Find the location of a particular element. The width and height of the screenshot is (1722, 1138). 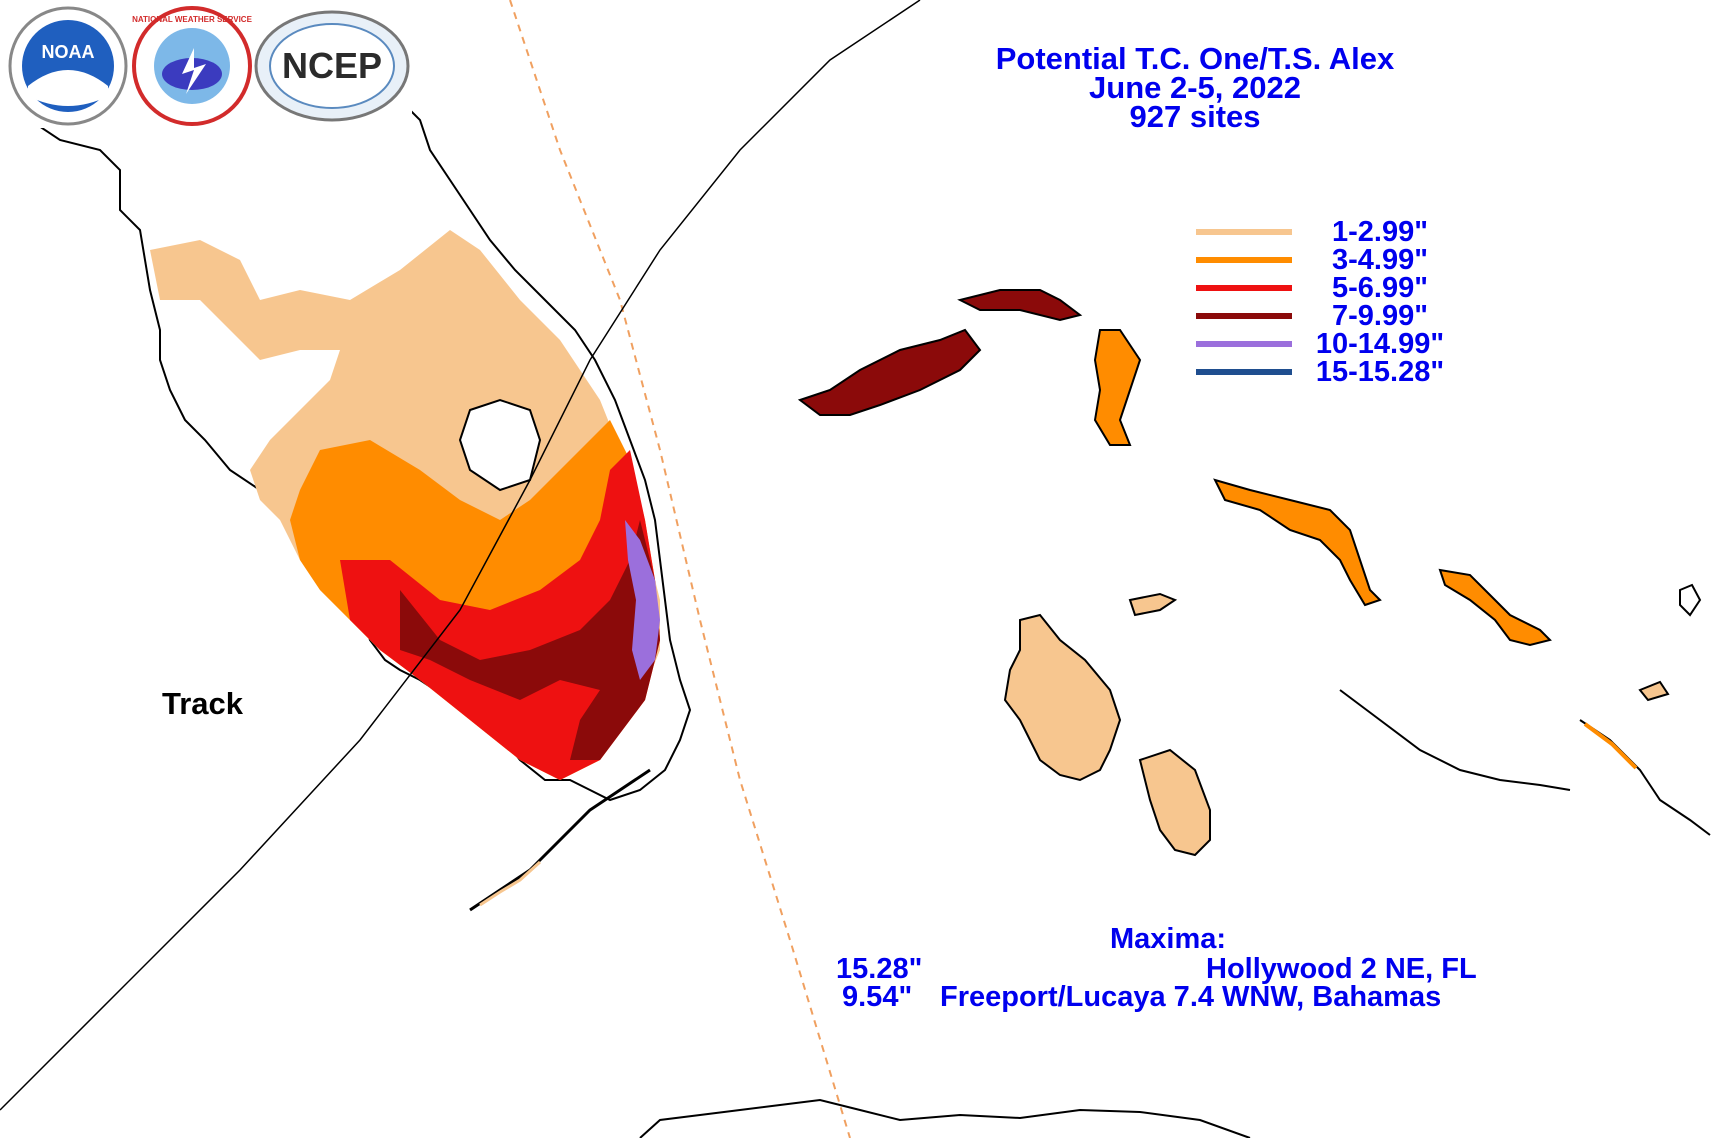

legend-label: 15-15.28" is located at coordinates (1380, 372).